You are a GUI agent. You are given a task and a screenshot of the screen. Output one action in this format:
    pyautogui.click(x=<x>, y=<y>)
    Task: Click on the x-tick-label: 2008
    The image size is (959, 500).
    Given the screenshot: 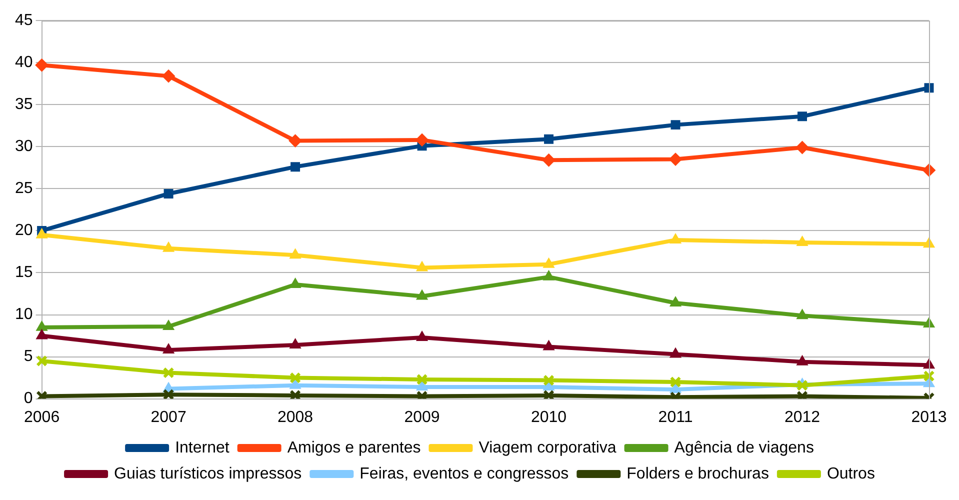 What is the action you would take?
    pyautogui.click(x=295, y=417)
    